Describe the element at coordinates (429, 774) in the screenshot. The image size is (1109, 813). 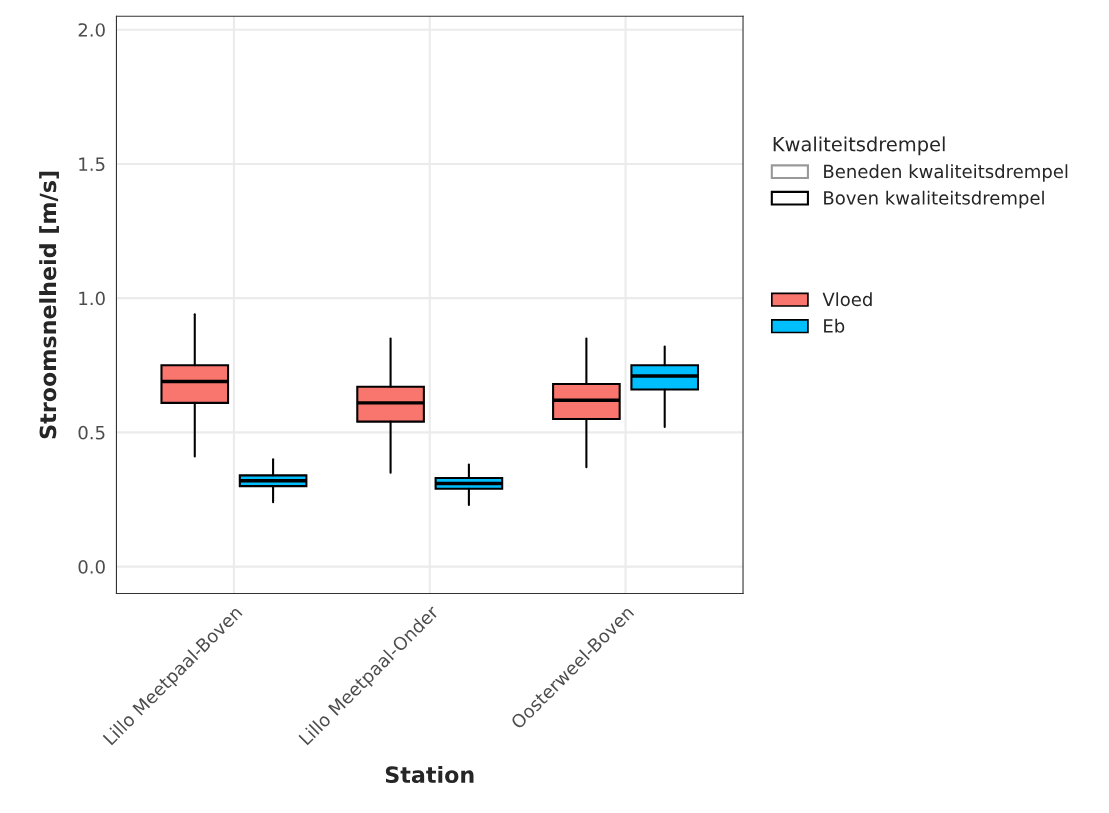
I see `x-axis-title: Station` at that location.